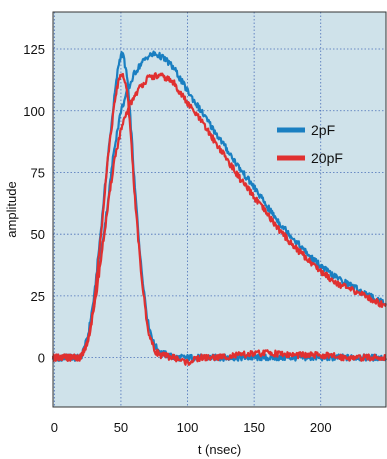 The width and height of the screenshot is (387, 459). Describe the element at coordinates (121, 427) in the screenshot. I see `x-tick-label: 50` at that location.